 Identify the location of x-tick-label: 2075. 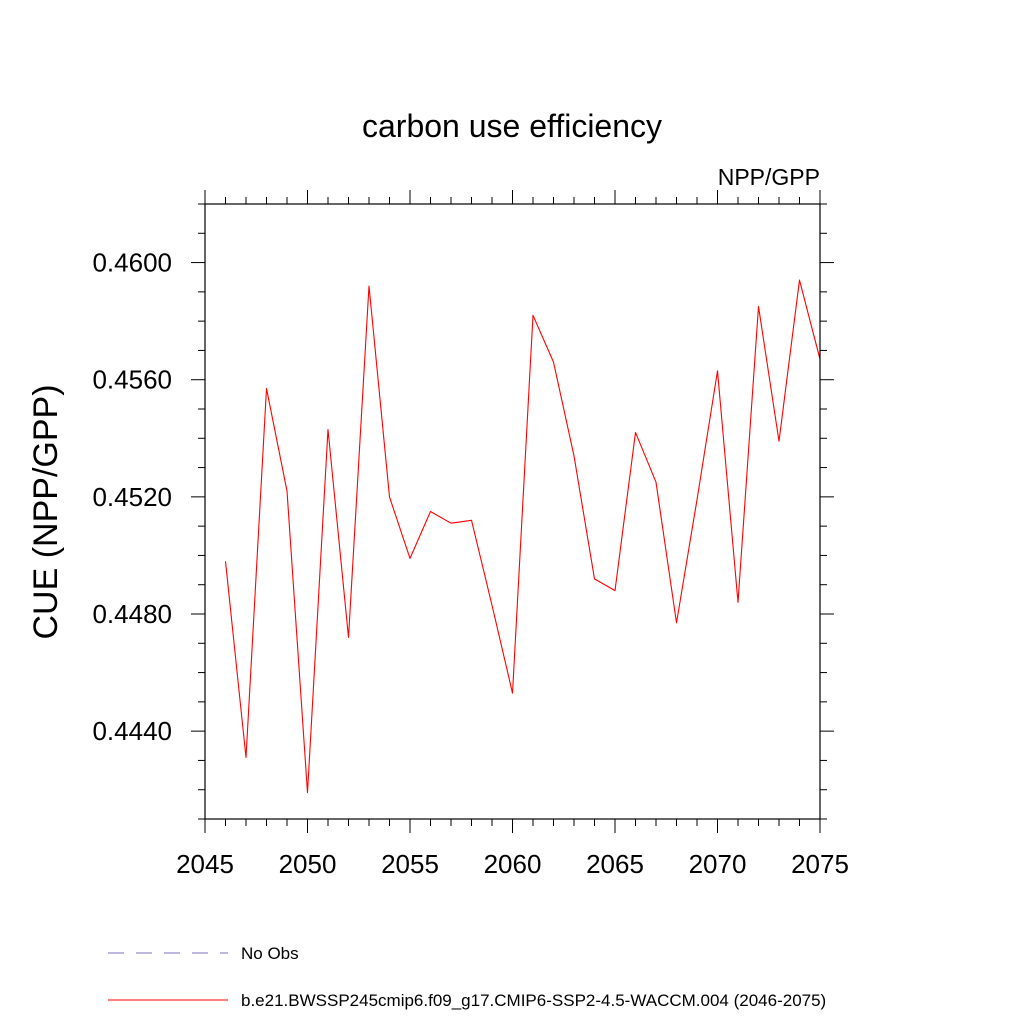
(820, 864).